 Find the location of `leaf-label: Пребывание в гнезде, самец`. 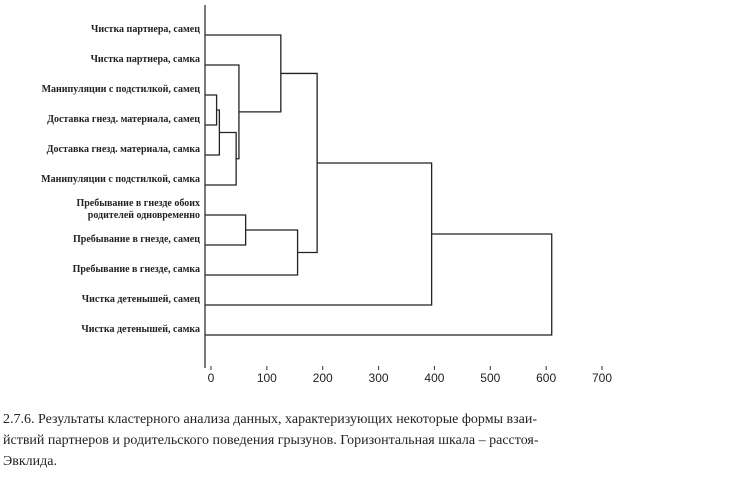

leaf-label: Пребывание в гнезде, самец is located at coordinates (136, 239).